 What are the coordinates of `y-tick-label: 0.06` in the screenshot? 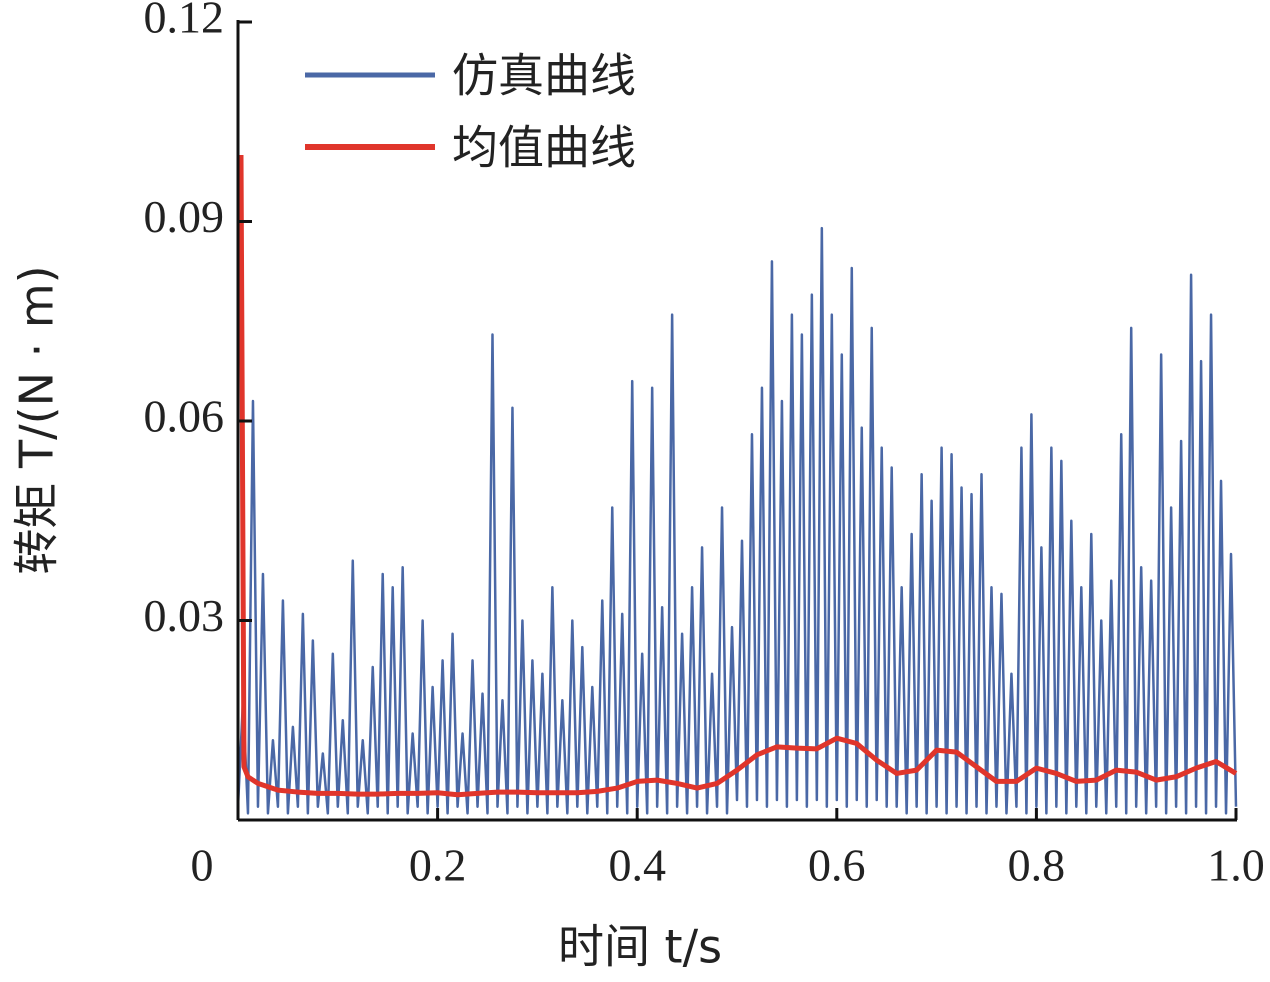 It's located at (184, 416).